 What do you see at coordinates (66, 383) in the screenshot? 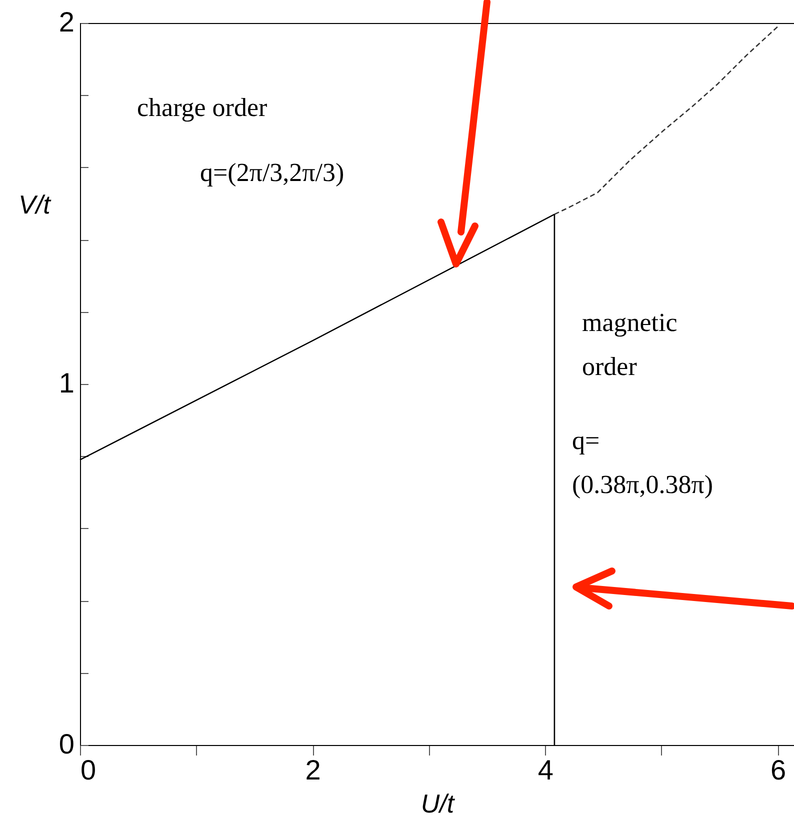
I see `y-tick-label: 1` at bounding box center [66, 383].